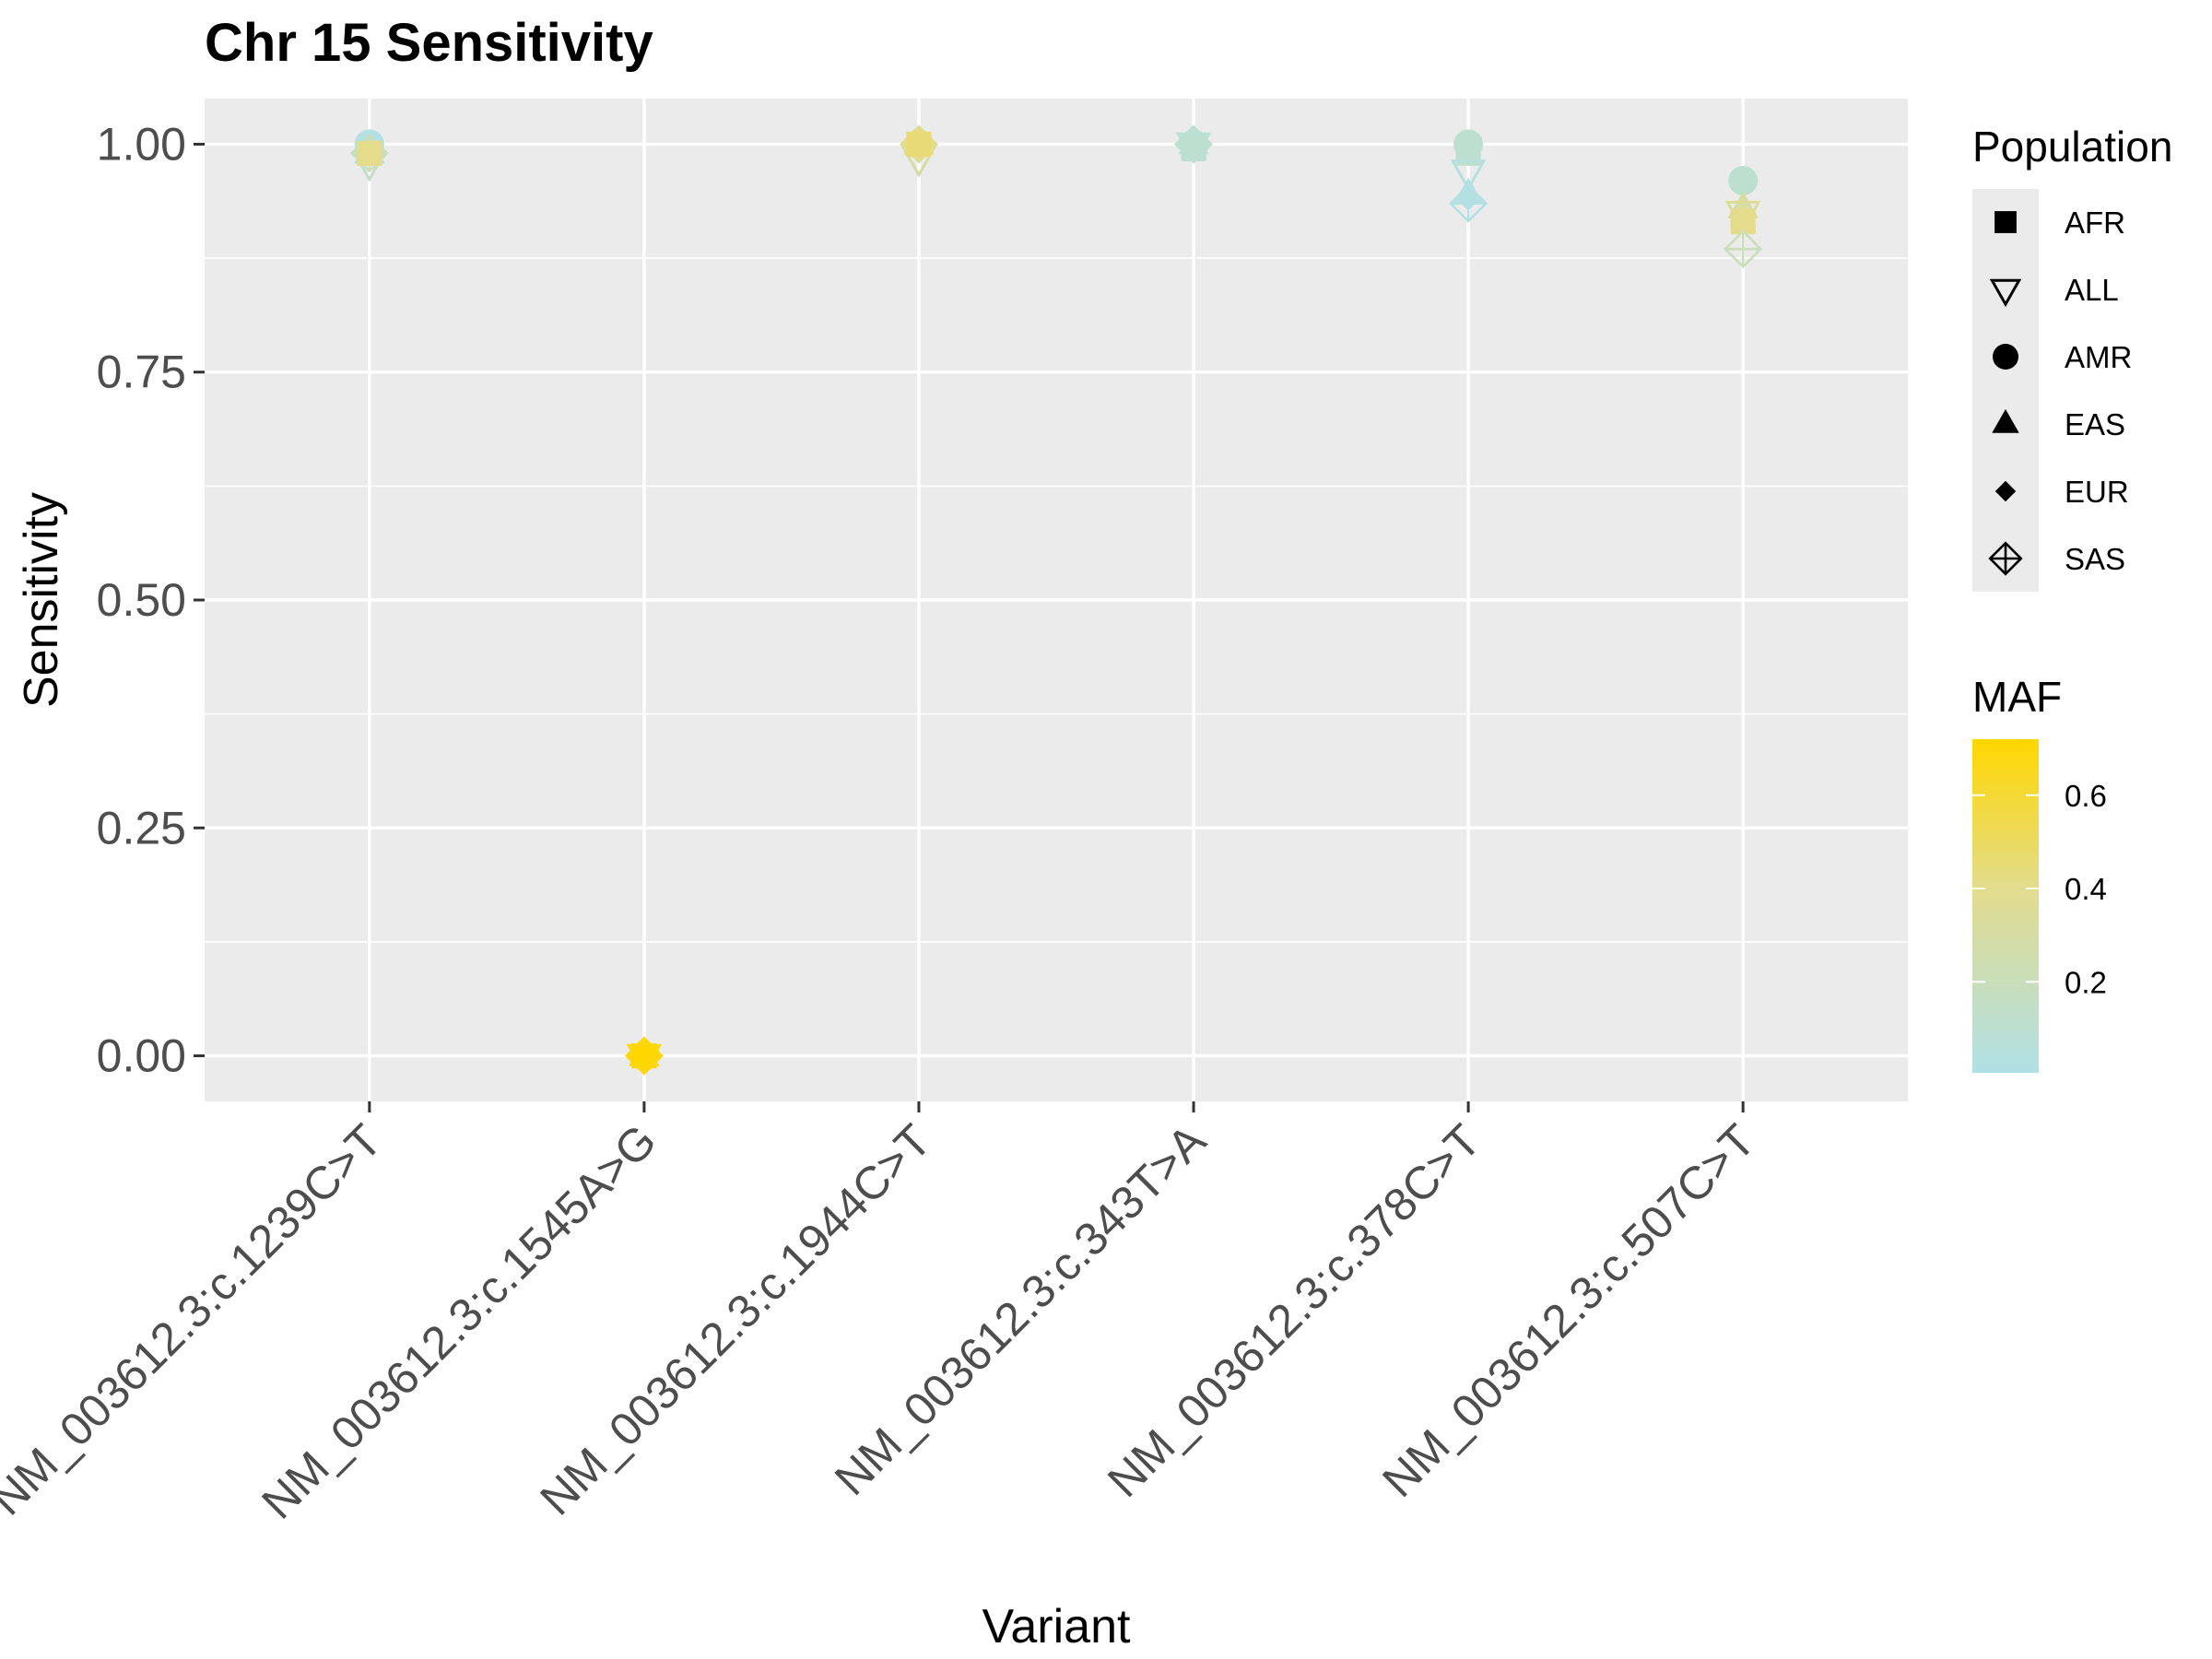 The width and height of the screenshot is (2212, 1659). Describe the element at coordinates (2095, 424) in the screenshot. I see `legend-label-eas: EAS` at that location.